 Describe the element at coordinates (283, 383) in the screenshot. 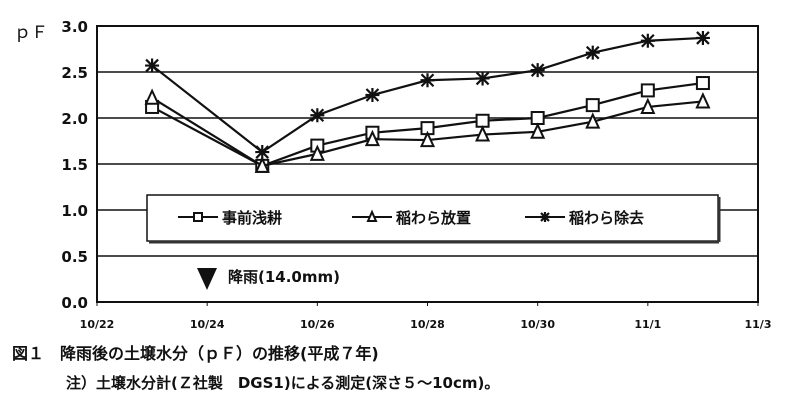

I see `figure-note: 注）土壌水分計(Ｚ社製 DGS1)による測定(深さ５～10cm)。` at that location.